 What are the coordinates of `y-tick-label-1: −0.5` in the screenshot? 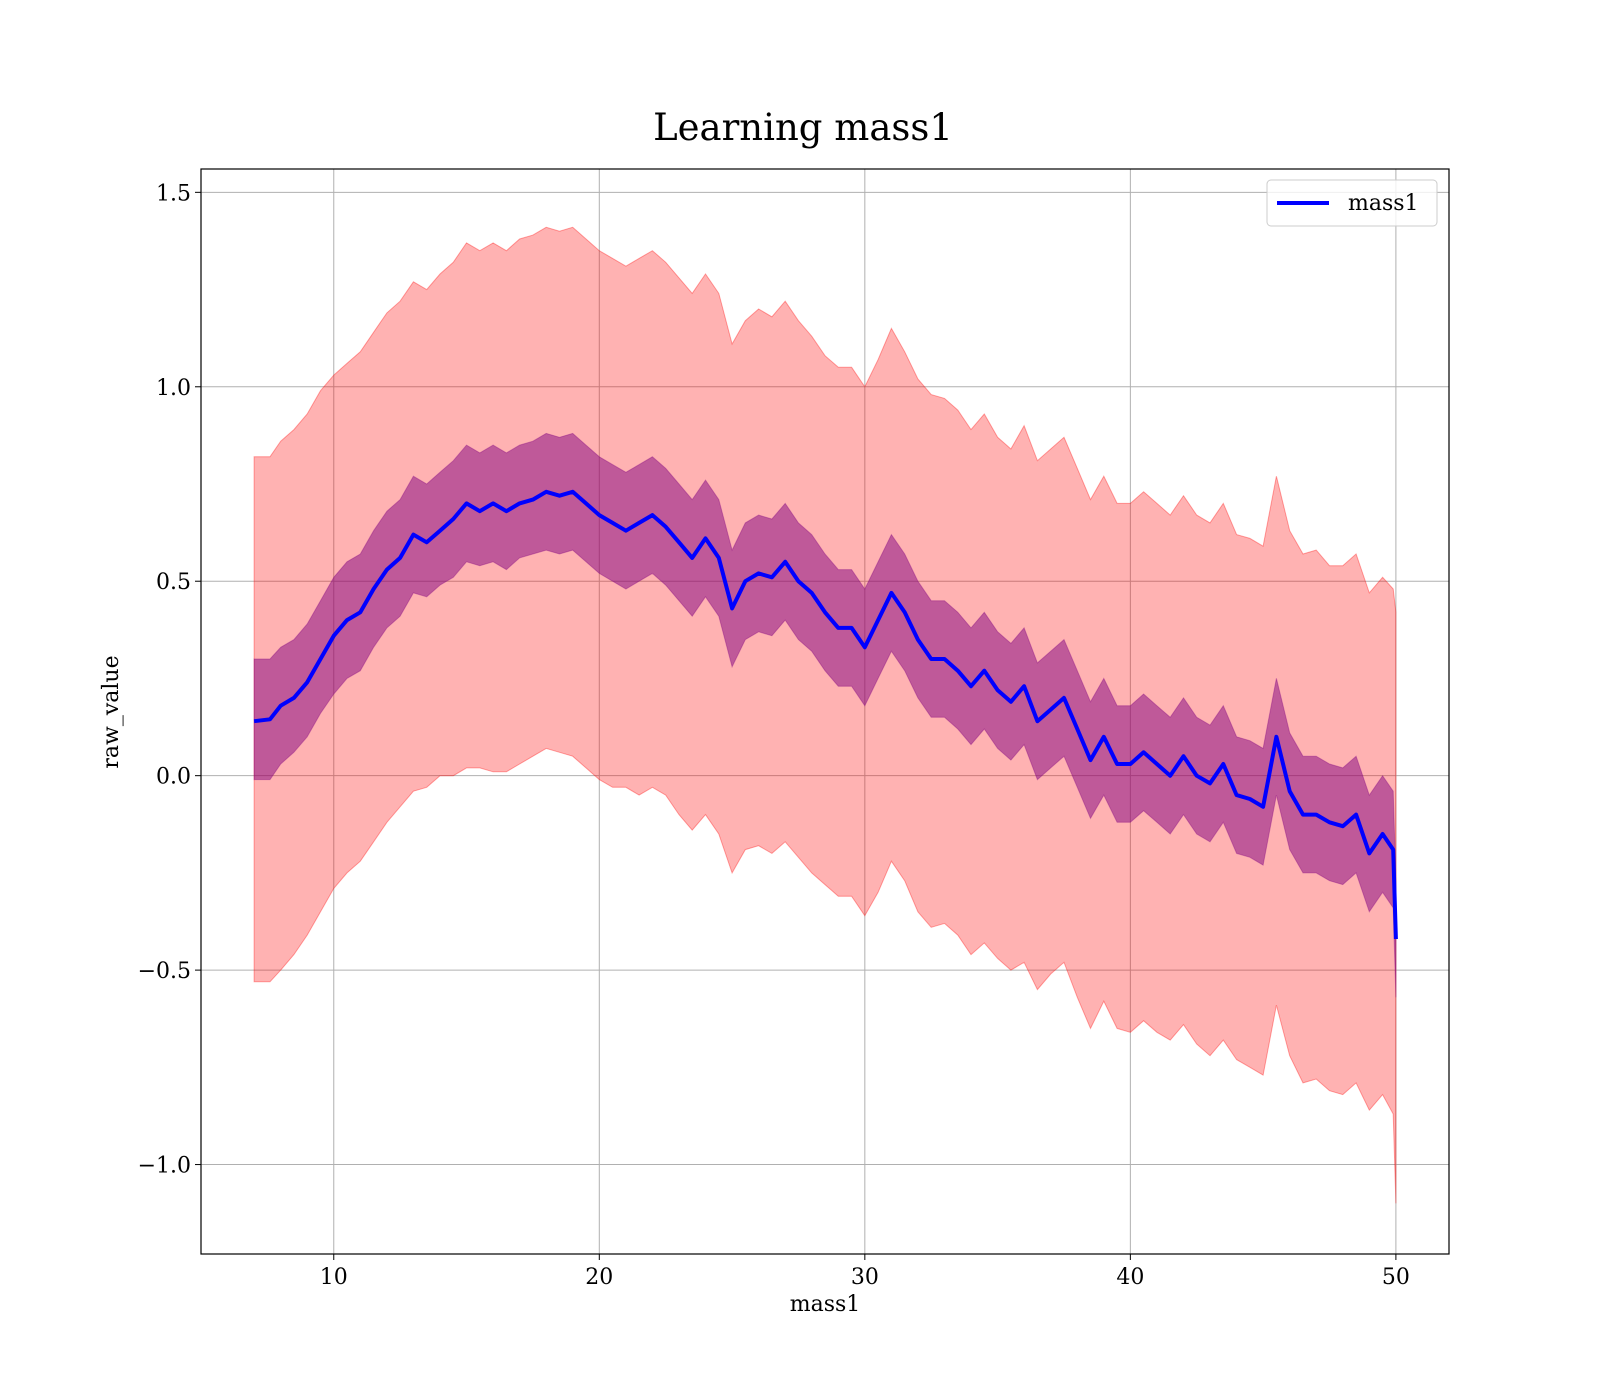 It's located at (164, 971).